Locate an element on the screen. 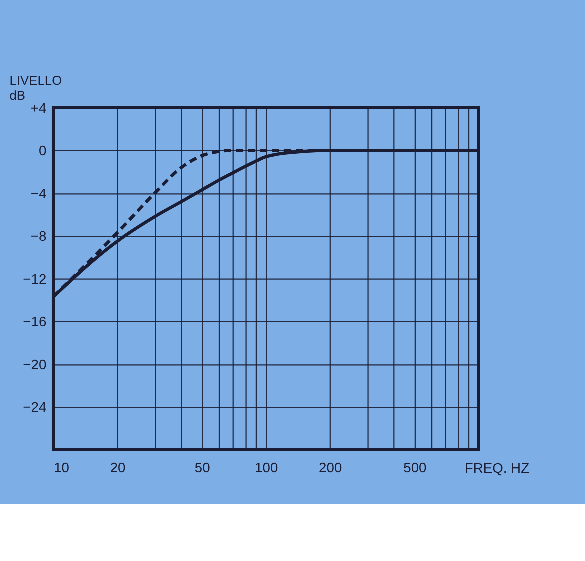 This screenshot has width=585, height=561. x-tick-label: 20 is located at coordinates (118, 467).